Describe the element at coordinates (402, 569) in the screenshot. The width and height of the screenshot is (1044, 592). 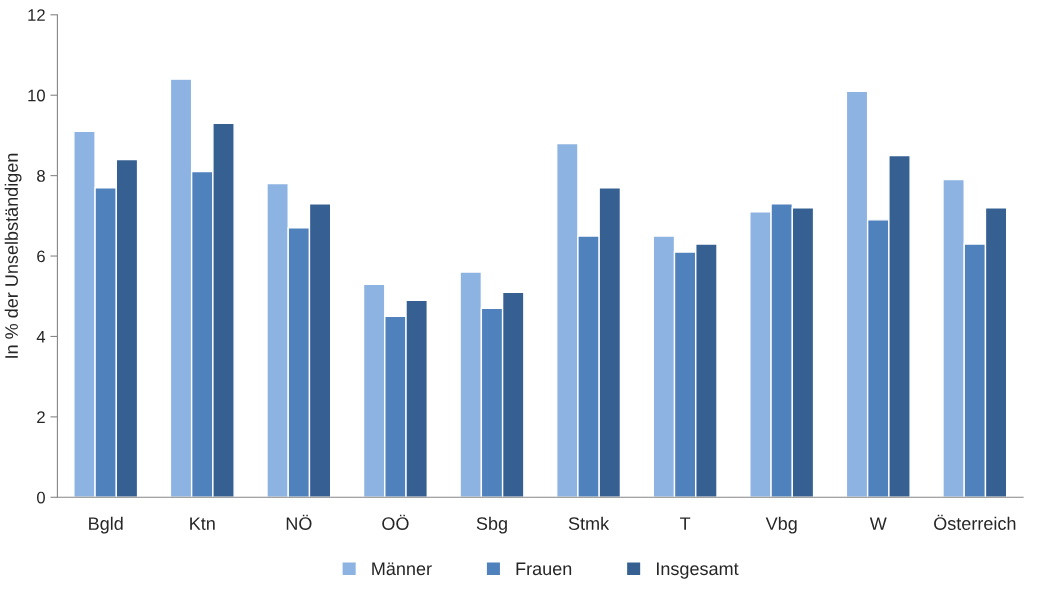
I see `legend-label: Männer` at that location.